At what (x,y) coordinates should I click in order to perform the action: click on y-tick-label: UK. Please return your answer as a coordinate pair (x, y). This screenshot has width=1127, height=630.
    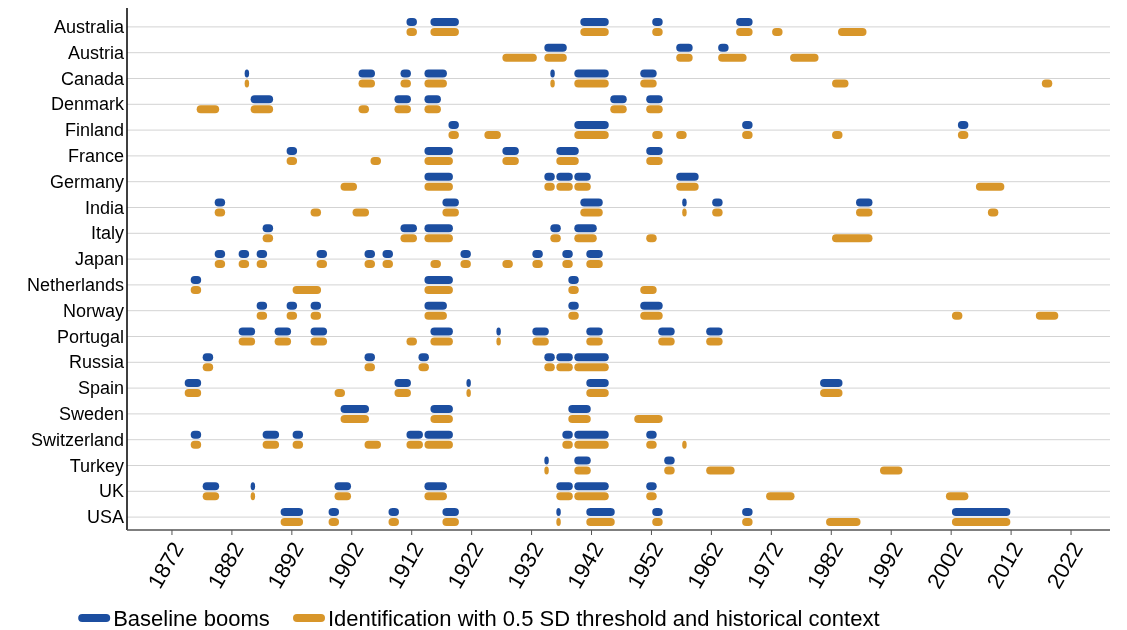
    Looking at the image, I should click on (111, 491).